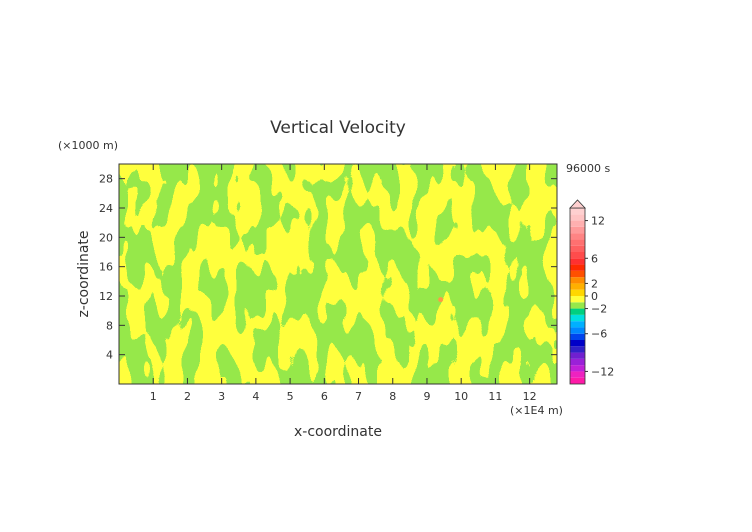 This screenshot has height=532, width=752. I want to click on x-tick-label: 7, so click(358, 396).